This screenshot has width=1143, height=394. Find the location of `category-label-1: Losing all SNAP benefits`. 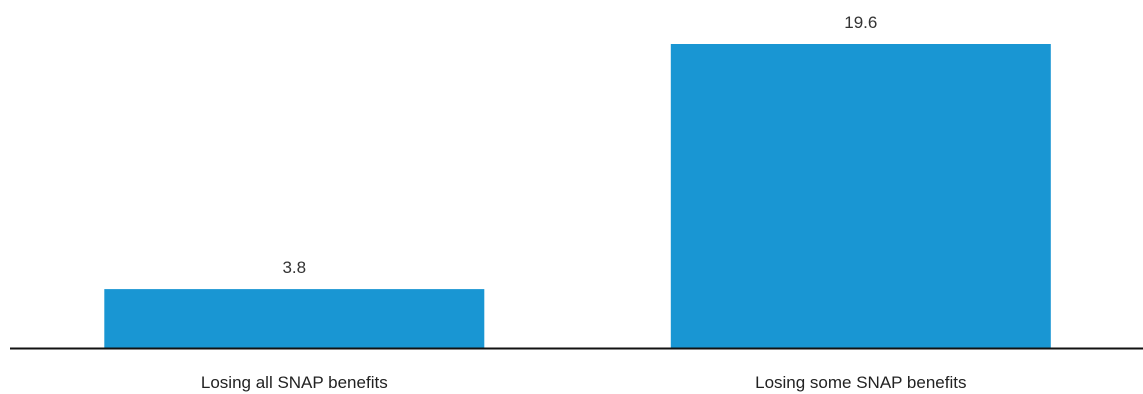

category-label-1: Losing all SNAP benefits is located at coordinates (294, 382).